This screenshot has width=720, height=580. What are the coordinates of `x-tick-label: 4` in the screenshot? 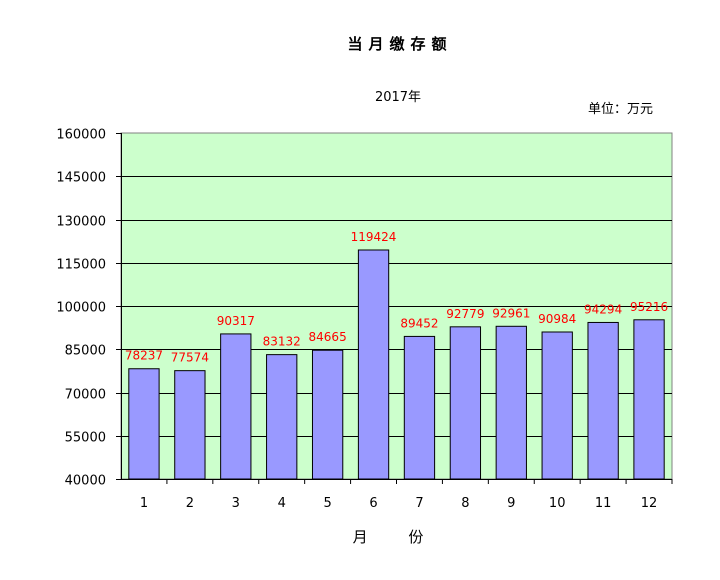 It's located at (282, 503).